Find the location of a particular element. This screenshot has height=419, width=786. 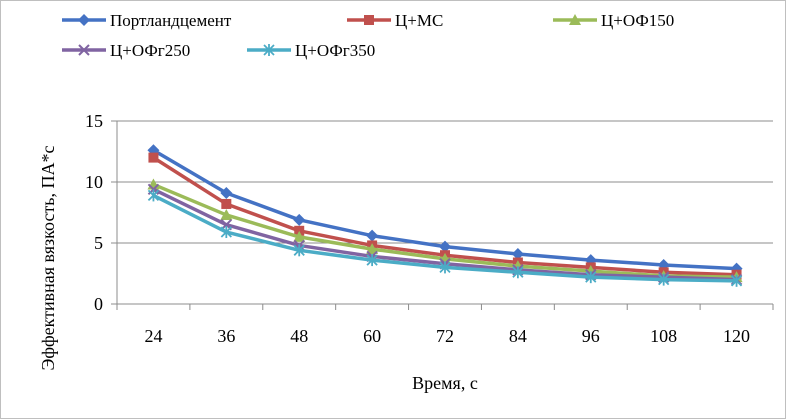

y-tick-label: 5 is located at coordinates (98, 243).